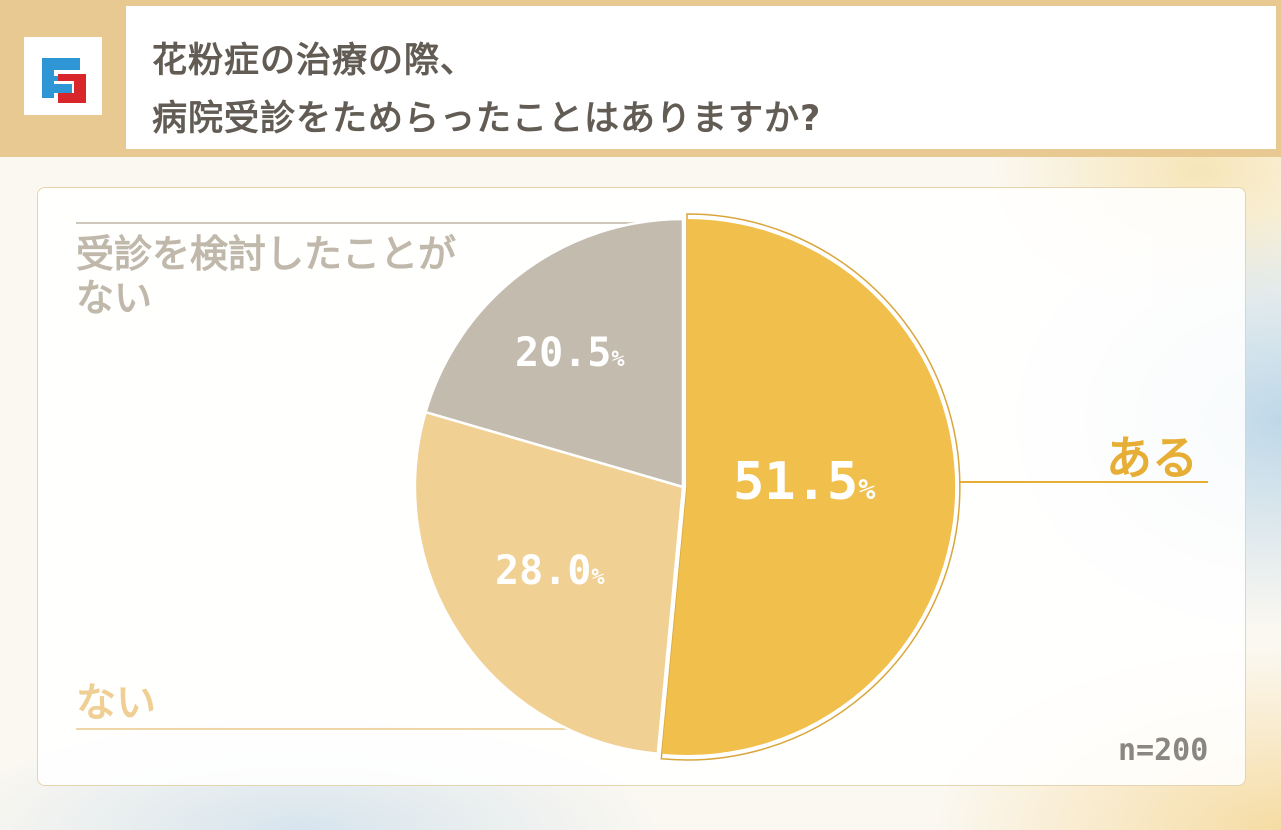  I want to click on pie-slice-aru, so click(808, 486).